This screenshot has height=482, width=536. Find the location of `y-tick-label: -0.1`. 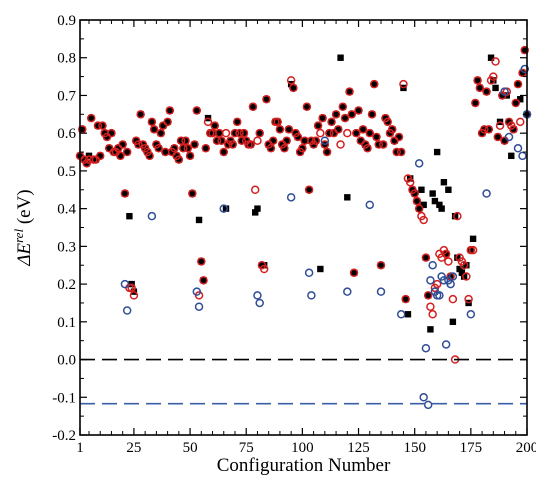

y-tick-label: -0.1 is located at coordinates (64, 398).